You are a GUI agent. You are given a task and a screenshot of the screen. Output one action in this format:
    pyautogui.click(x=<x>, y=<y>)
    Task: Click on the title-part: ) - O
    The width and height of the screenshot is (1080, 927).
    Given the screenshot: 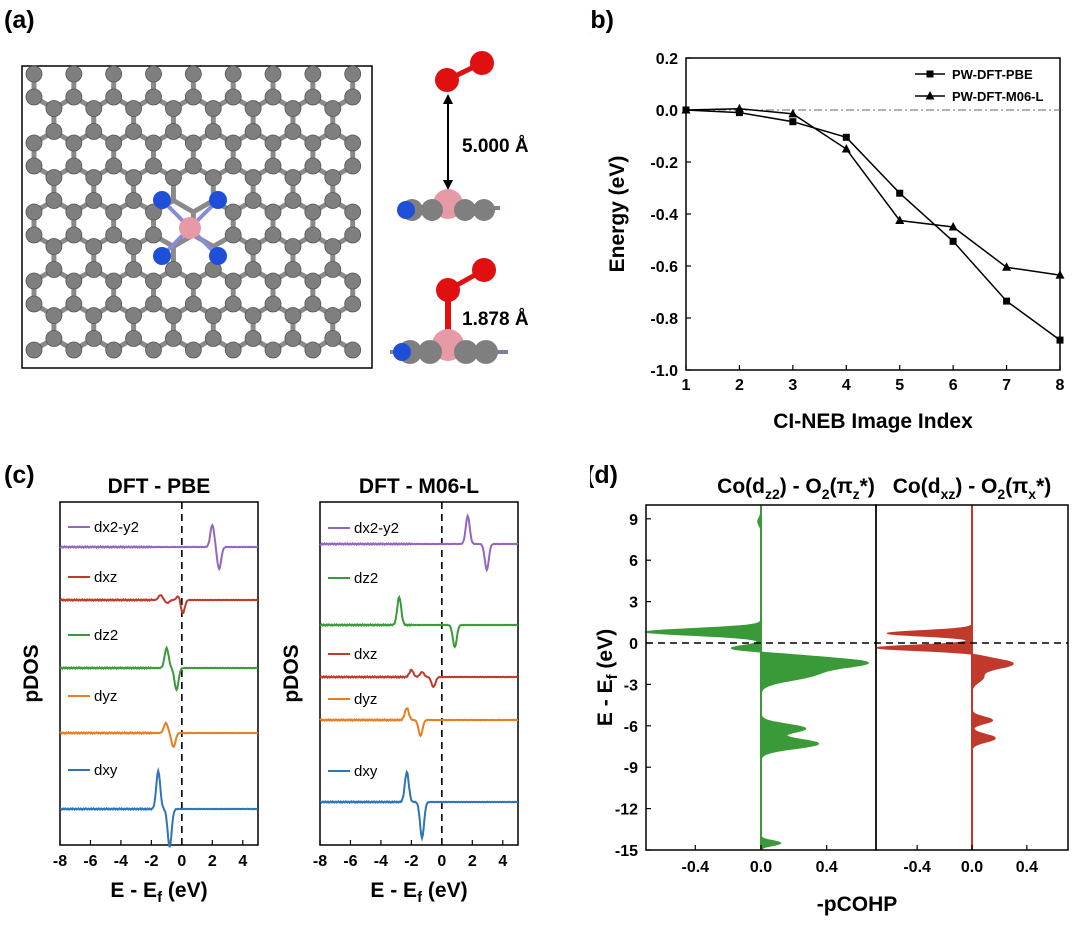 What is the action you would take?
    pyautogui.click(x=801, y=486)
    